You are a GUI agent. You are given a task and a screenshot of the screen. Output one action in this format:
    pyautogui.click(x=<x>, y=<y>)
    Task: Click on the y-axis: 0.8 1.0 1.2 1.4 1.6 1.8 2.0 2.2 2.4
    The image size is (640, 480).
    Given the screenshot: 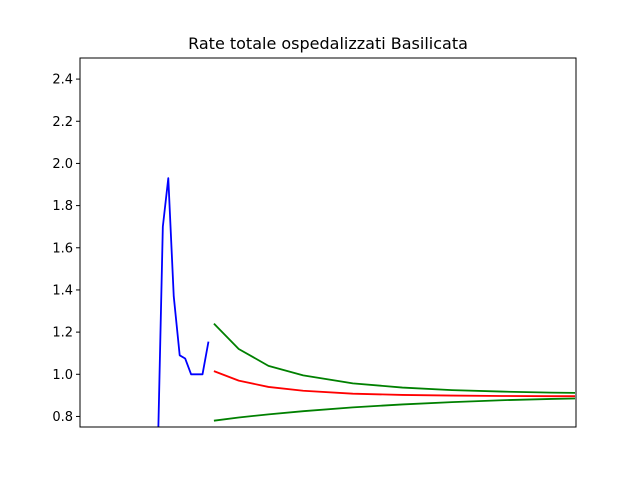 What is the action you would take?
    pyautogui.click(x=66, y=249)
    